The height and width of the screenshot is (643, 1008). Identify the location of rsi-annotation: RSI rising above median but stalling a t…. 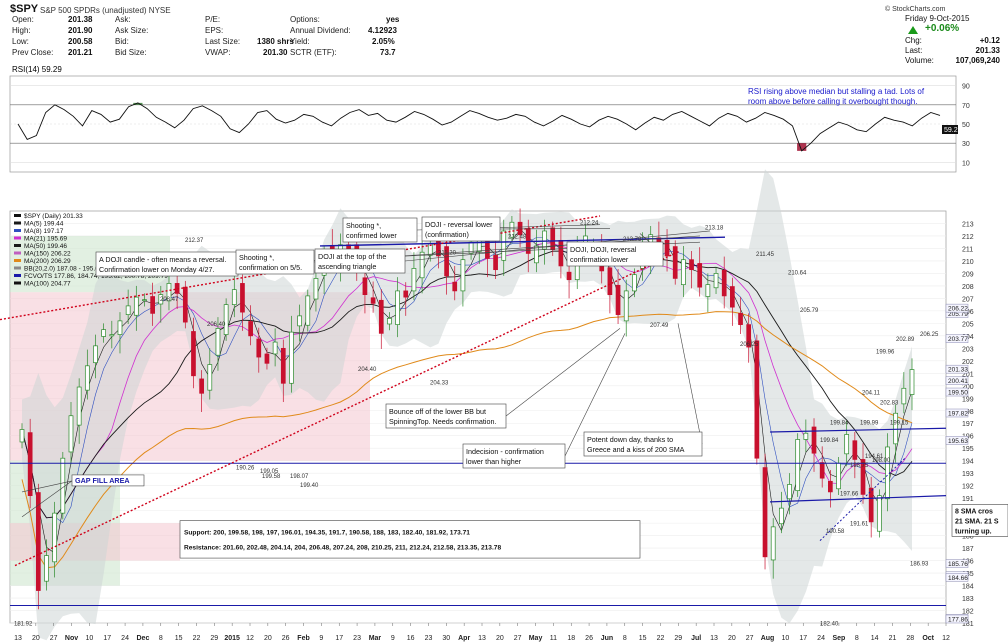
(836, 96).